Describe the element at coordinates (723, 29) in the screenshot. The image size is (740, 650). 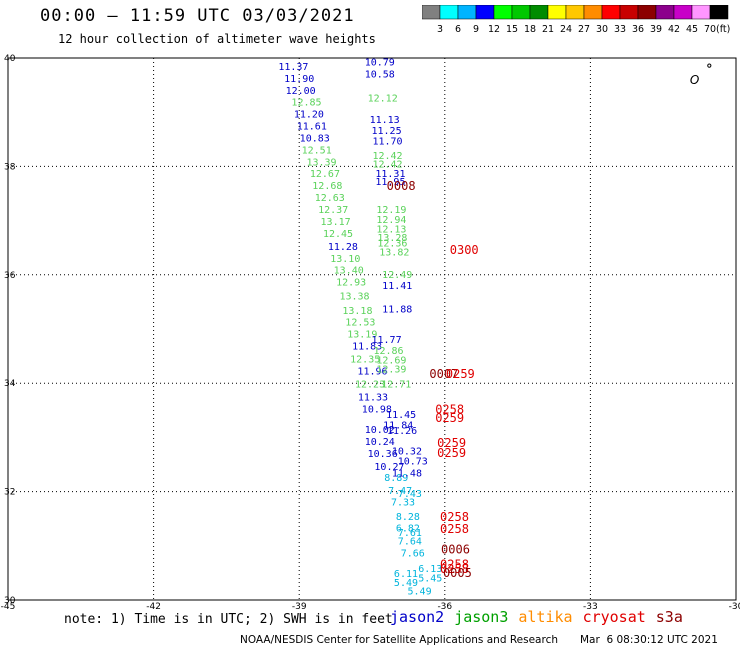
I see `colorbar-unit: (ft)` at that location.